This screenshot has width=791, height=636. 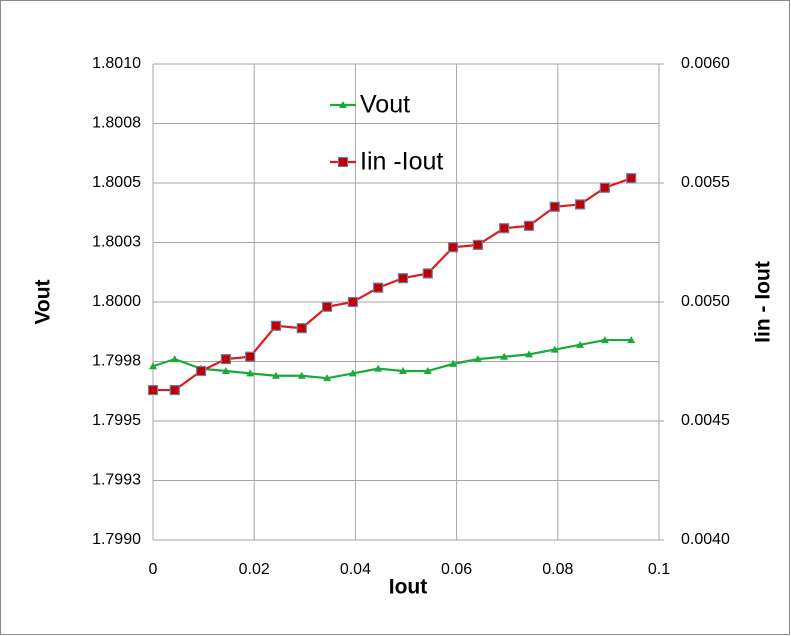 What do you see at coordinates (659, 569) in the screenshot?
I see `x-tick-label: 0.1` at bounding box center [659, 569].